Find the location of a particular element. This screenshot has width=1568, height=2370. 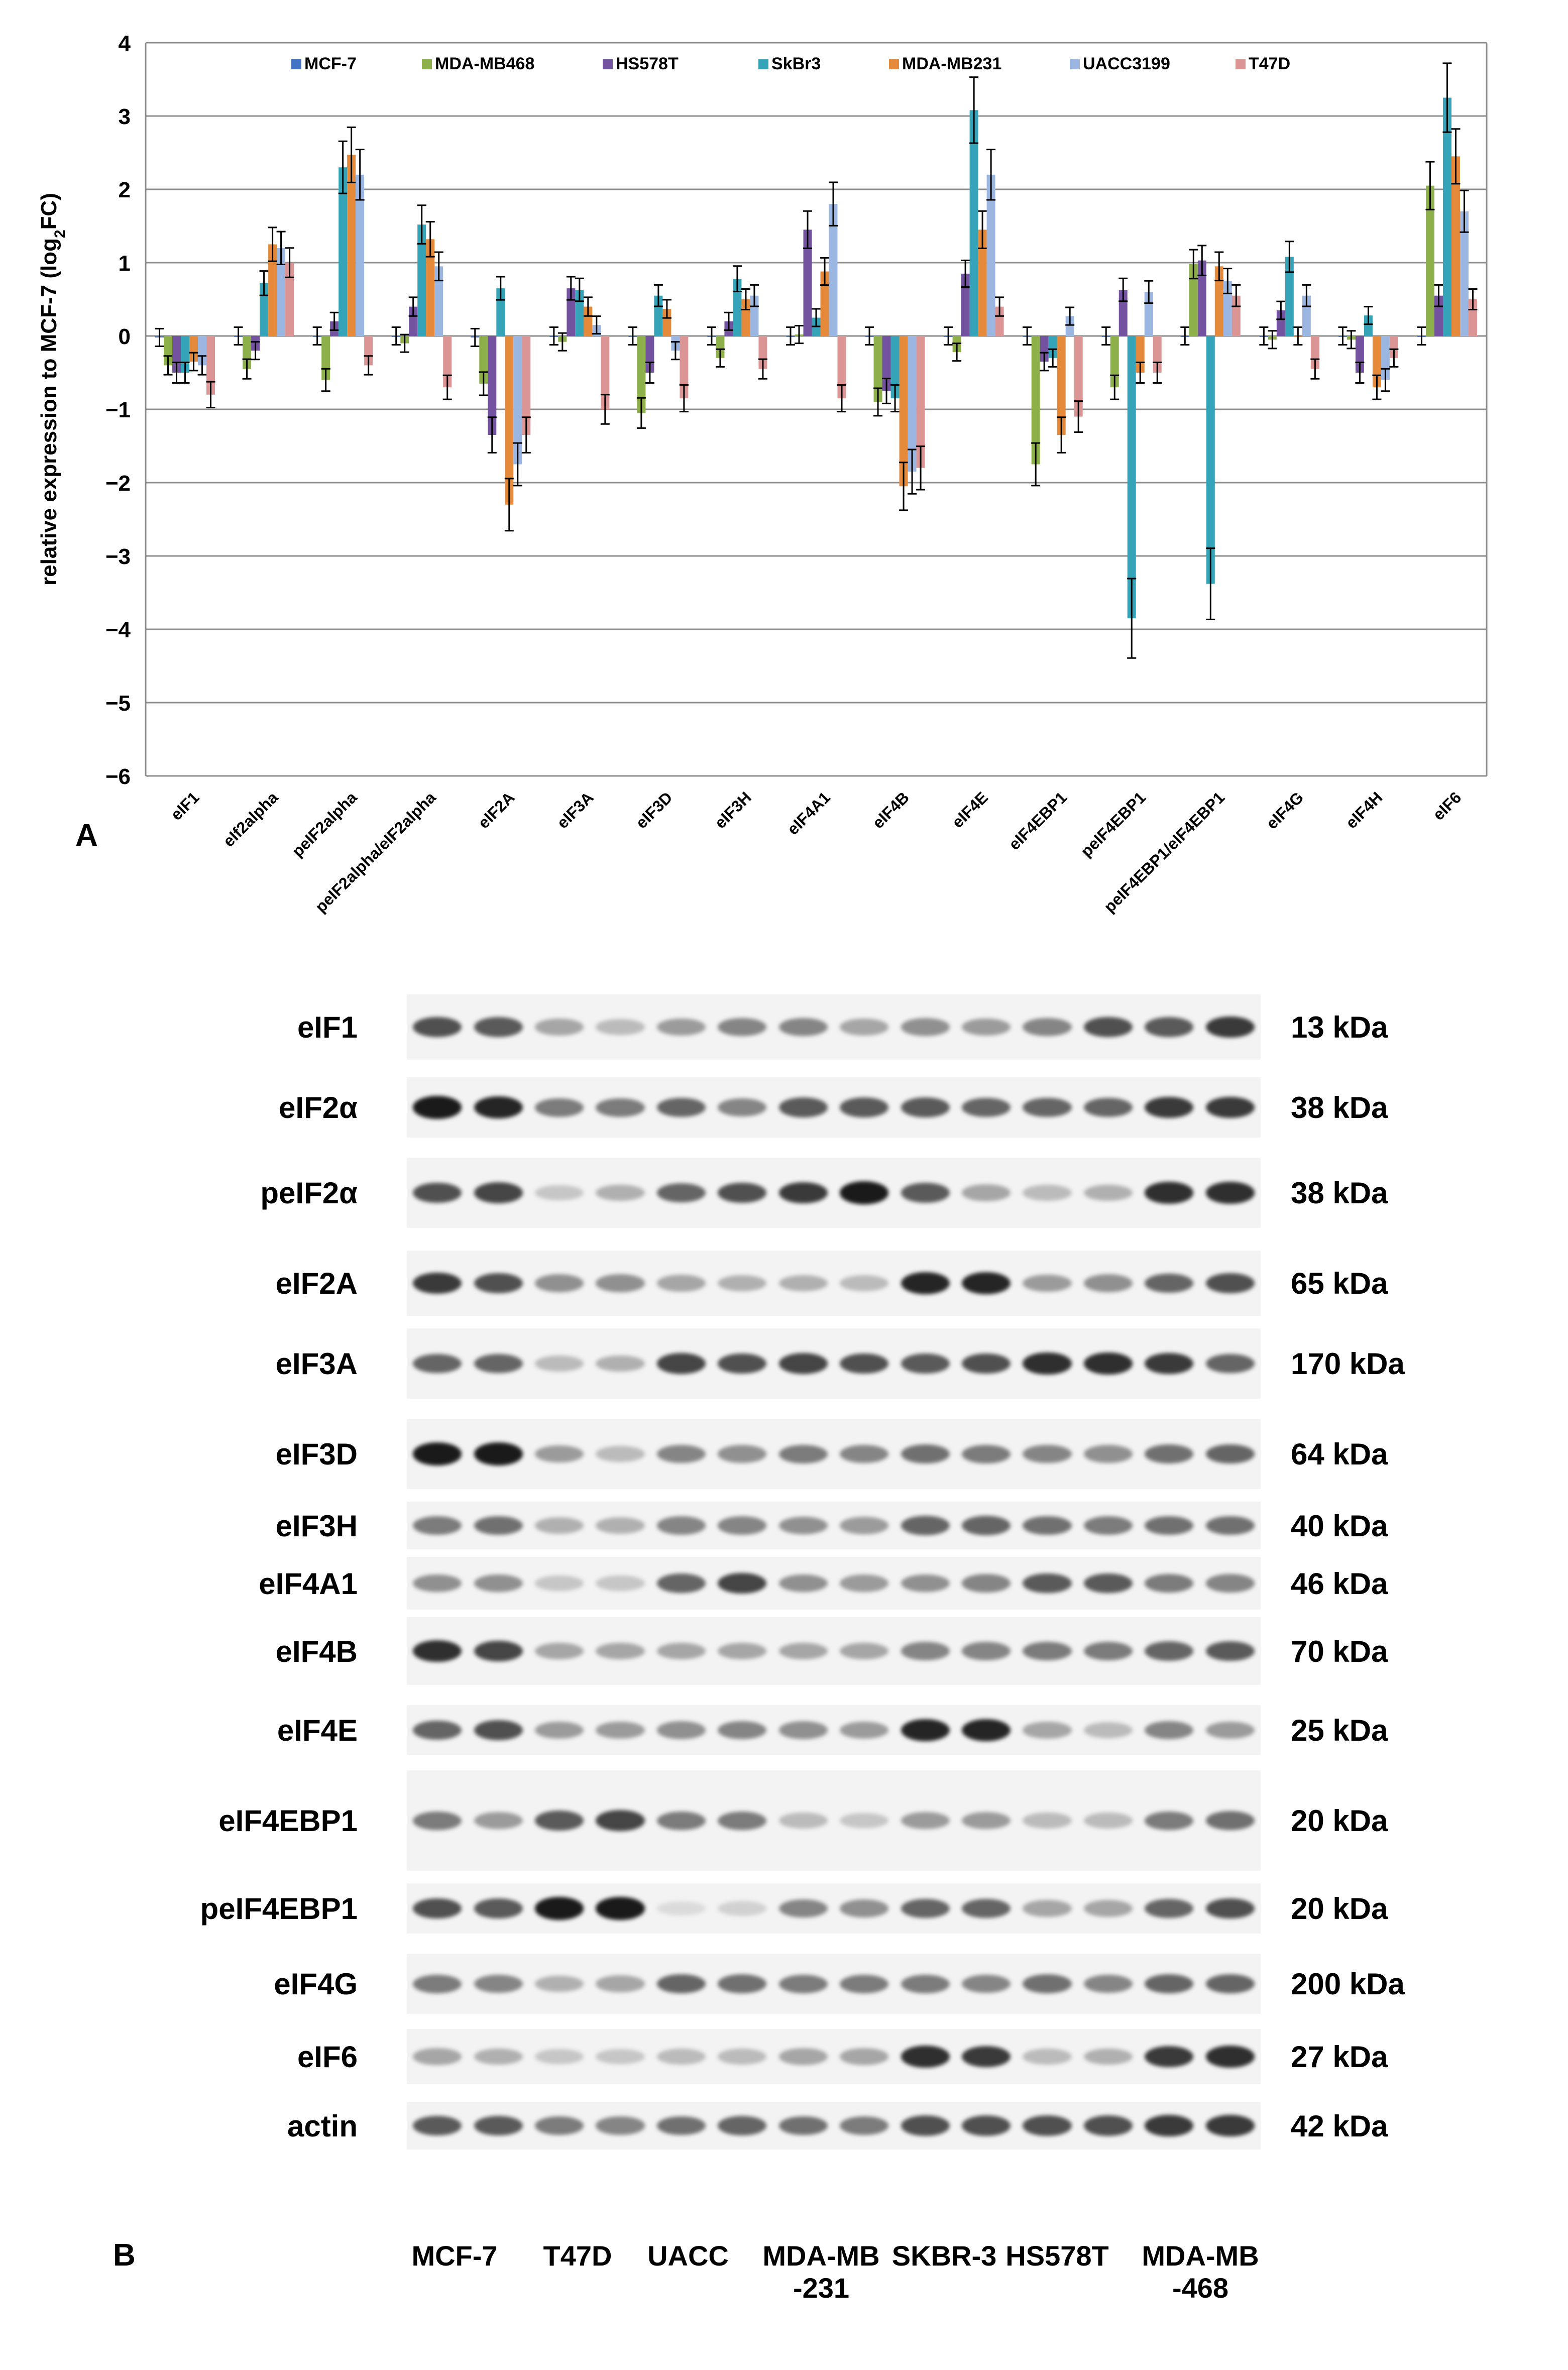

blot-protein-label: eIF6 is located at coordinates (327, 2057).